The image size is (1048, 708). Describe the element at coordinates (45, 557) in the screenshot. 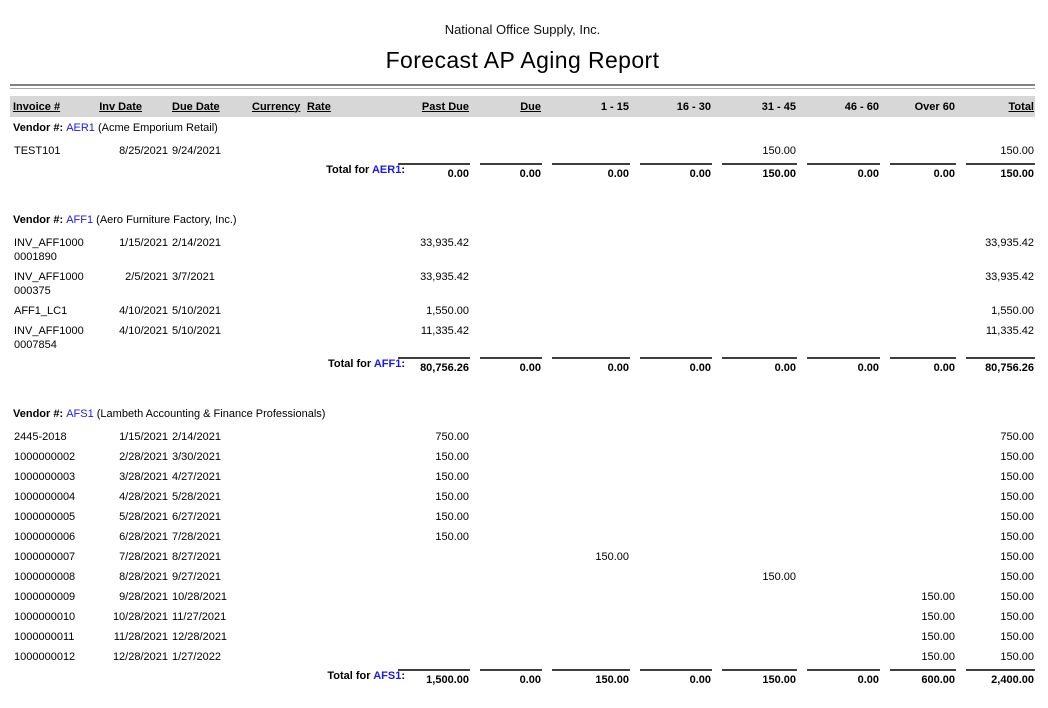

I see `invoice-number-line1: 1000000007` at that location.